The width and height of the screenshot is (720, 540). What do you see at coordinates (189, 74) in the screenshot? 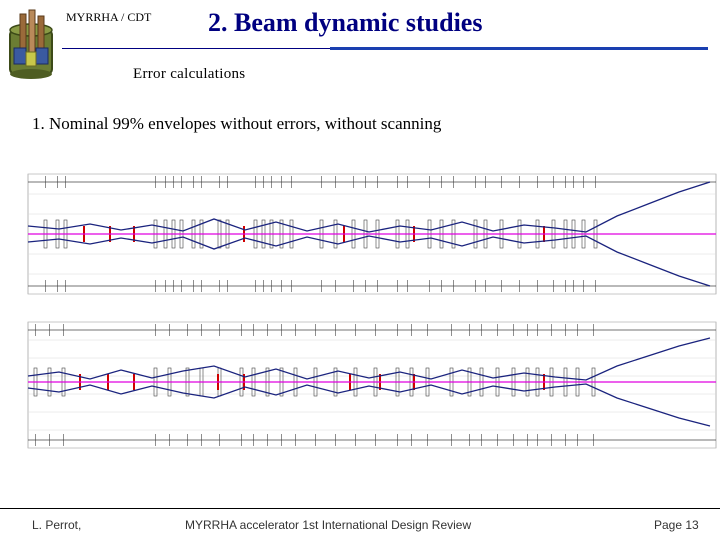
I see `slide-subtitle: Error calculations` at bounding box center [189, 74].